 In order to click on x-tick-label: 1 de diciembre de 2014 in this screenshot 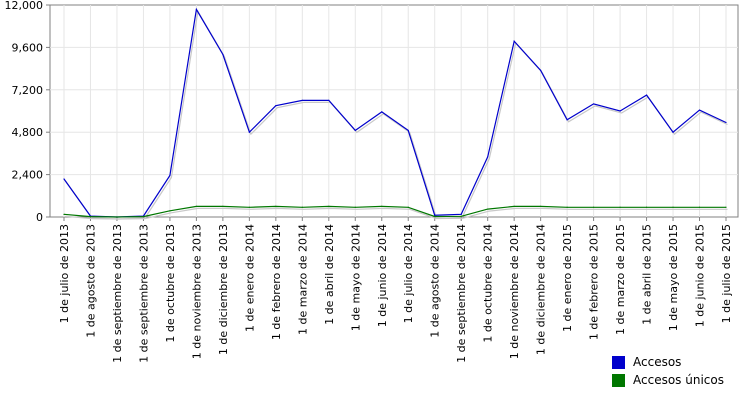, I will do `click(541, 289)`.